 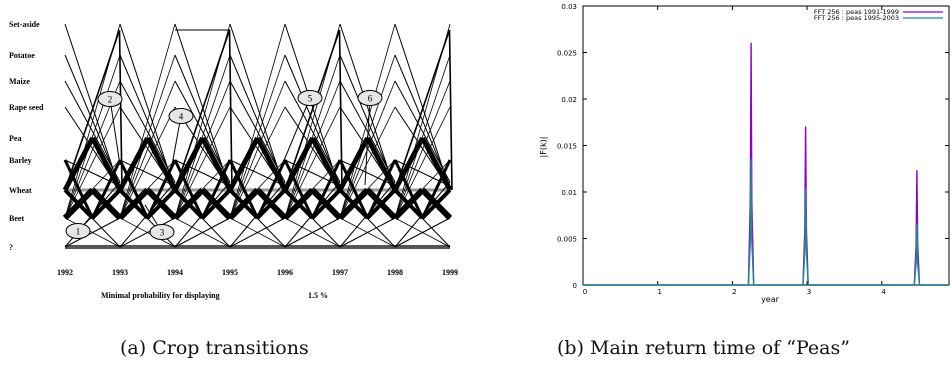 I want to click on crop-label: Potatoe, so click(x=22, y=55).